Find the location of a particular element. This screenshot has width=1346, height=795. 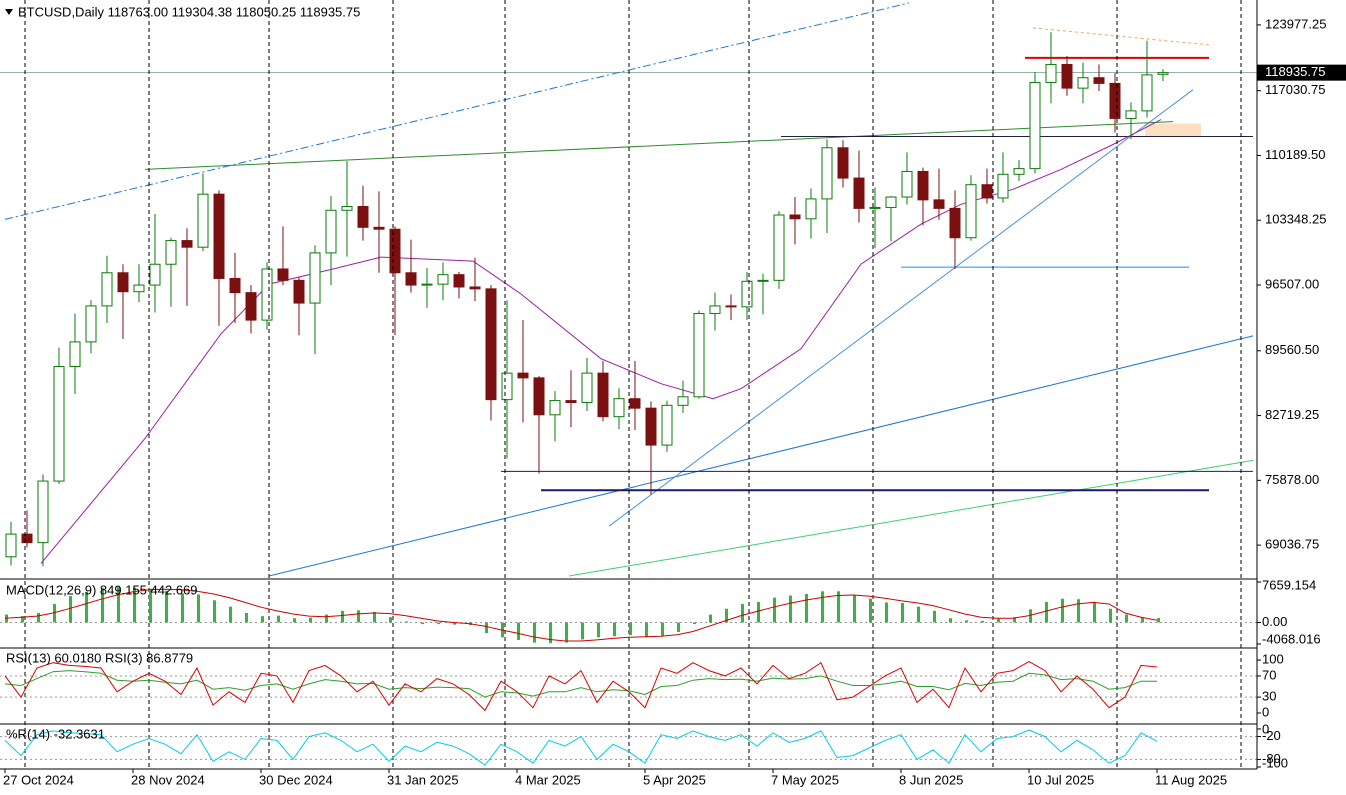

y-tick-label: 0.00 is located at coordinates (1274, 621).